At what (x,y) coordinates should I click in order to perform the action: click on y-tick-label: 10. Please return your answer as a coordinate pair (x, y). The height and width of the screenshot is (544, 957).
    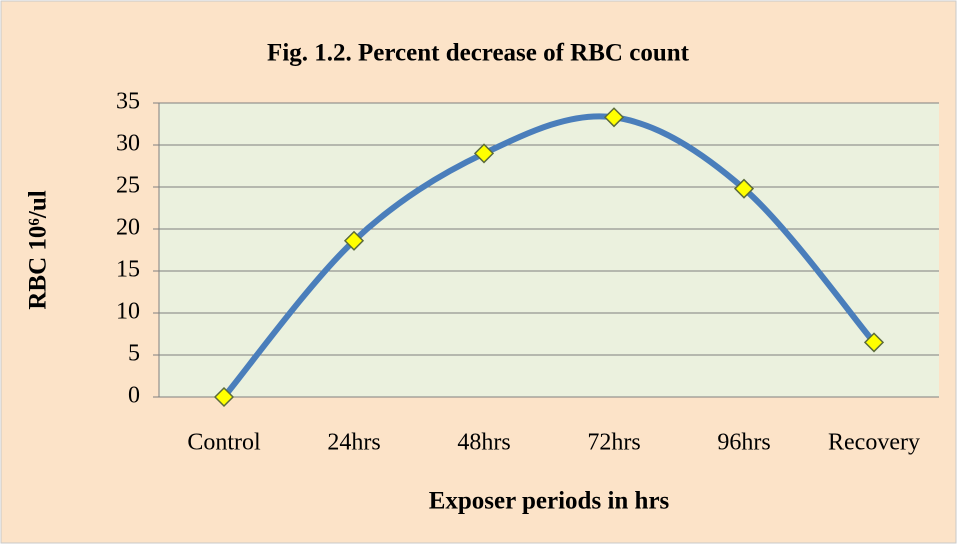
    Looking at the image, I should click on (128, 312).